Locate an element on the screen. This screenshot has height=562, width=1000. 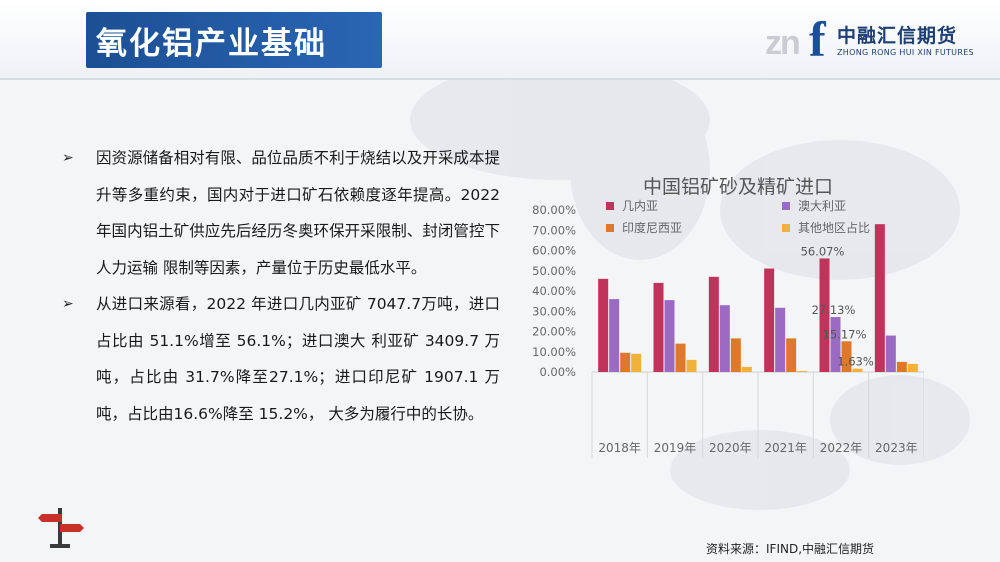
logo-zn-mark: zn is located at coordinates (783, 43).